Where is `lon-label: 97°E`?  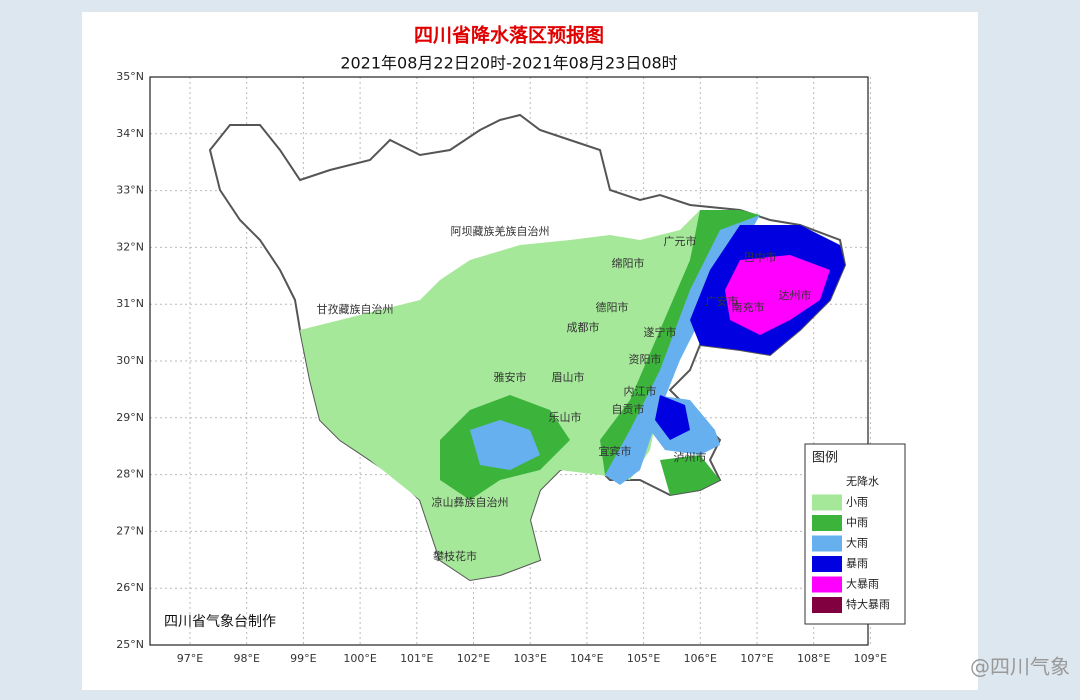
lon-label: 97°E is located at coordinates (190, 658).